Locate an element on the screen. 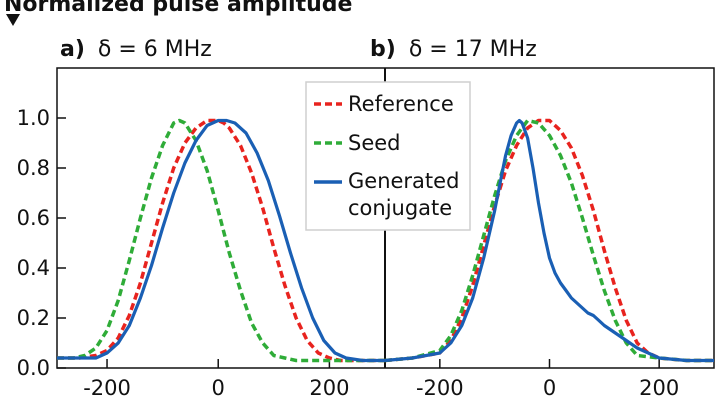 This screenshot has width=720, height=405. y-tick-label: 0.4 is located at coordinates (33, 268).